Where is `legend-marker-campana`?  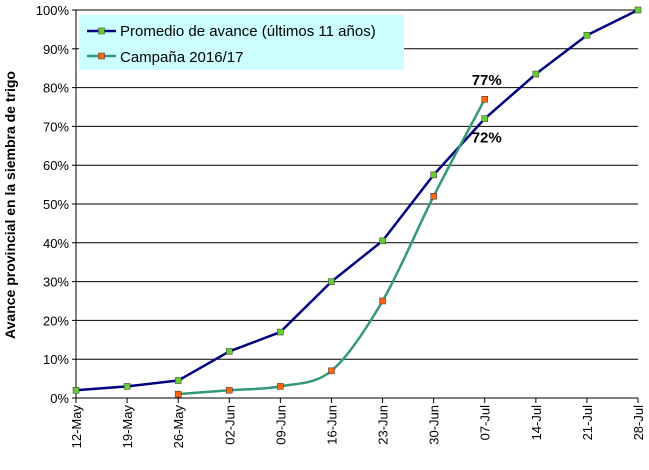
legend-marker-campana is located at coordinates (101, 56).